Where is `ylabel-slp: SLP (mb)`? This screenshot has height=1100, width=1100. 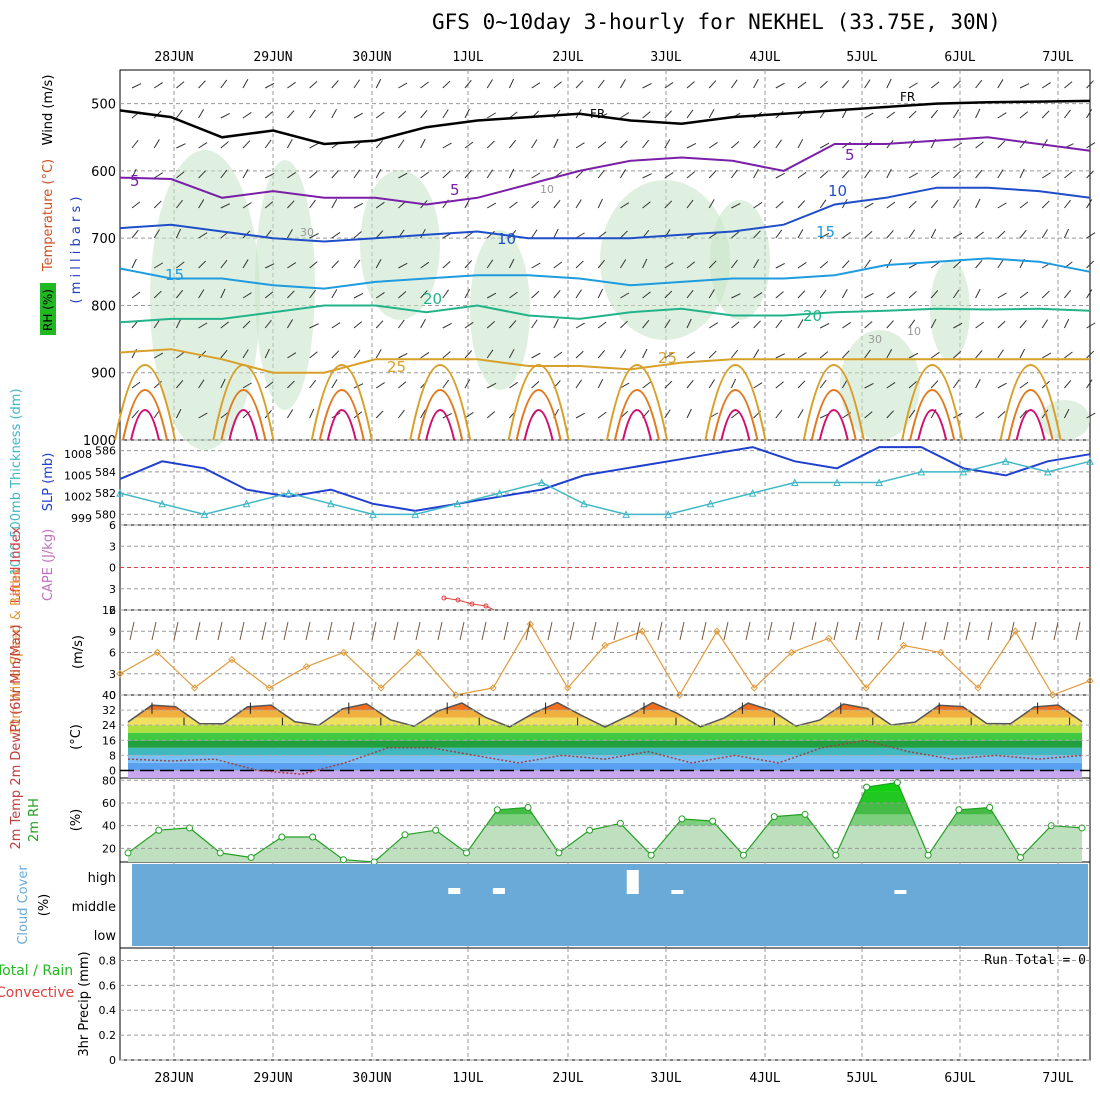
ylabel-slp: SLP (mb) is located at coordinates (48, 482).